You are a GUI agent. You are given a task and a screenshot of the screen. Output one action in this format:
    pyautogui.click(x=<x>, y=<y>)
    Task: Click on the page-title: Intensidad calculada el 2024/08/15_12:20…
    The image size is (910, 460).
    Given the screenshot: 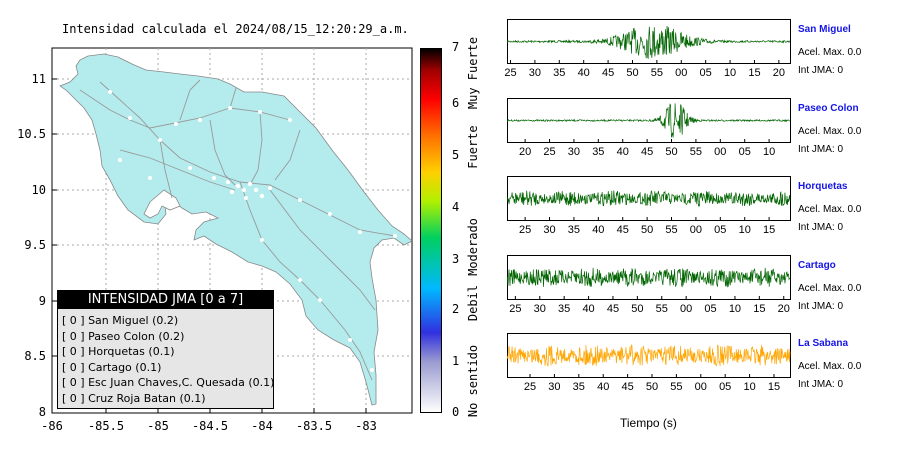 What is the action you would take?
    pyautogui.click(x=235, y=29)
    